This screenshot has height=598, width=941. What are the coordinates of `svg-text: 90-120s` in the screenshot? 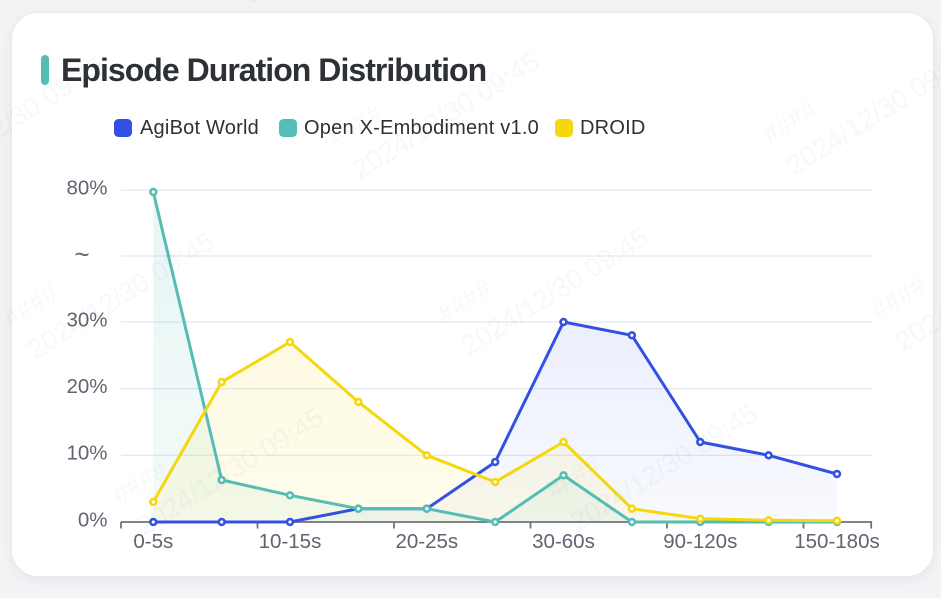 It's located at (700, 541).